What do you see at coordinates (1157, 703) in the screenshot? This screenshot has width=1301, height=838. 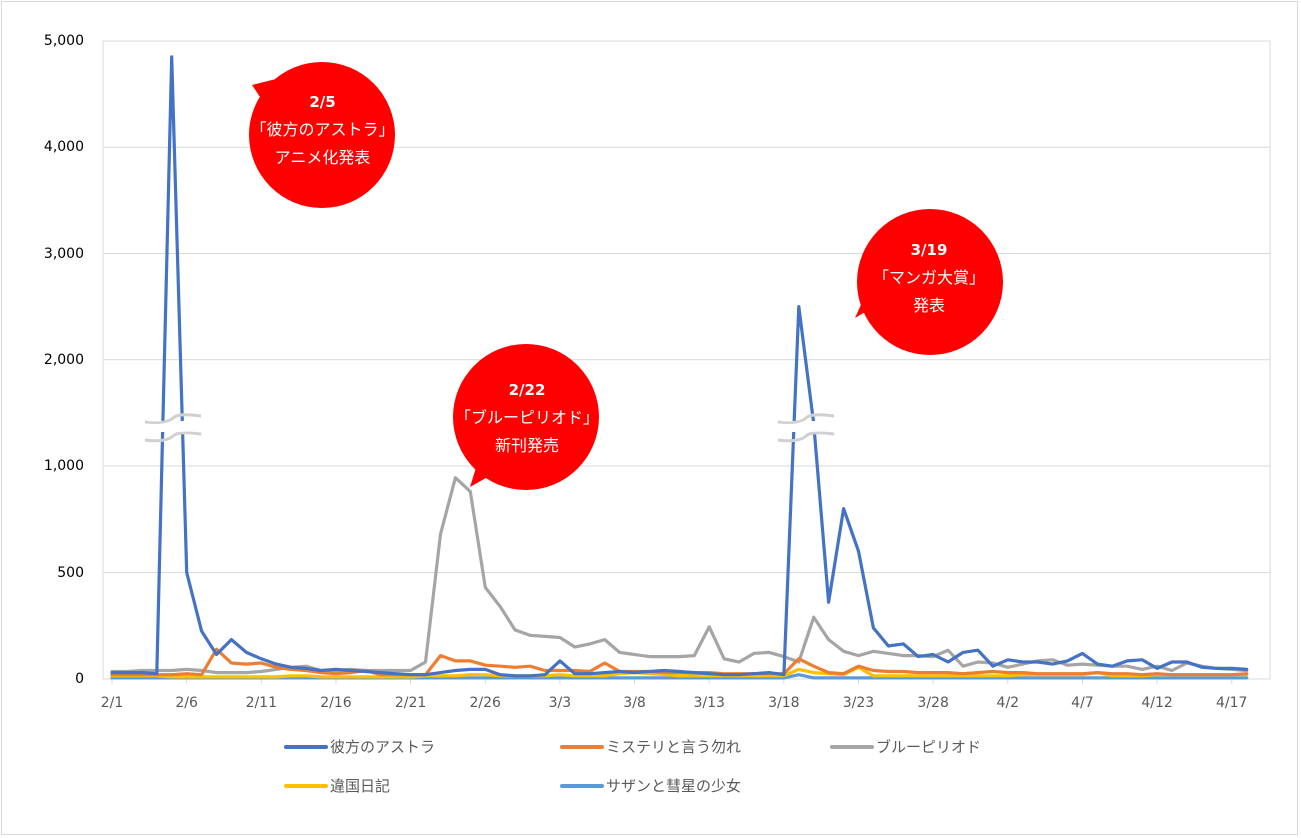 I see `x-tick-label: 4/12` at bounding box center [1157, 703].